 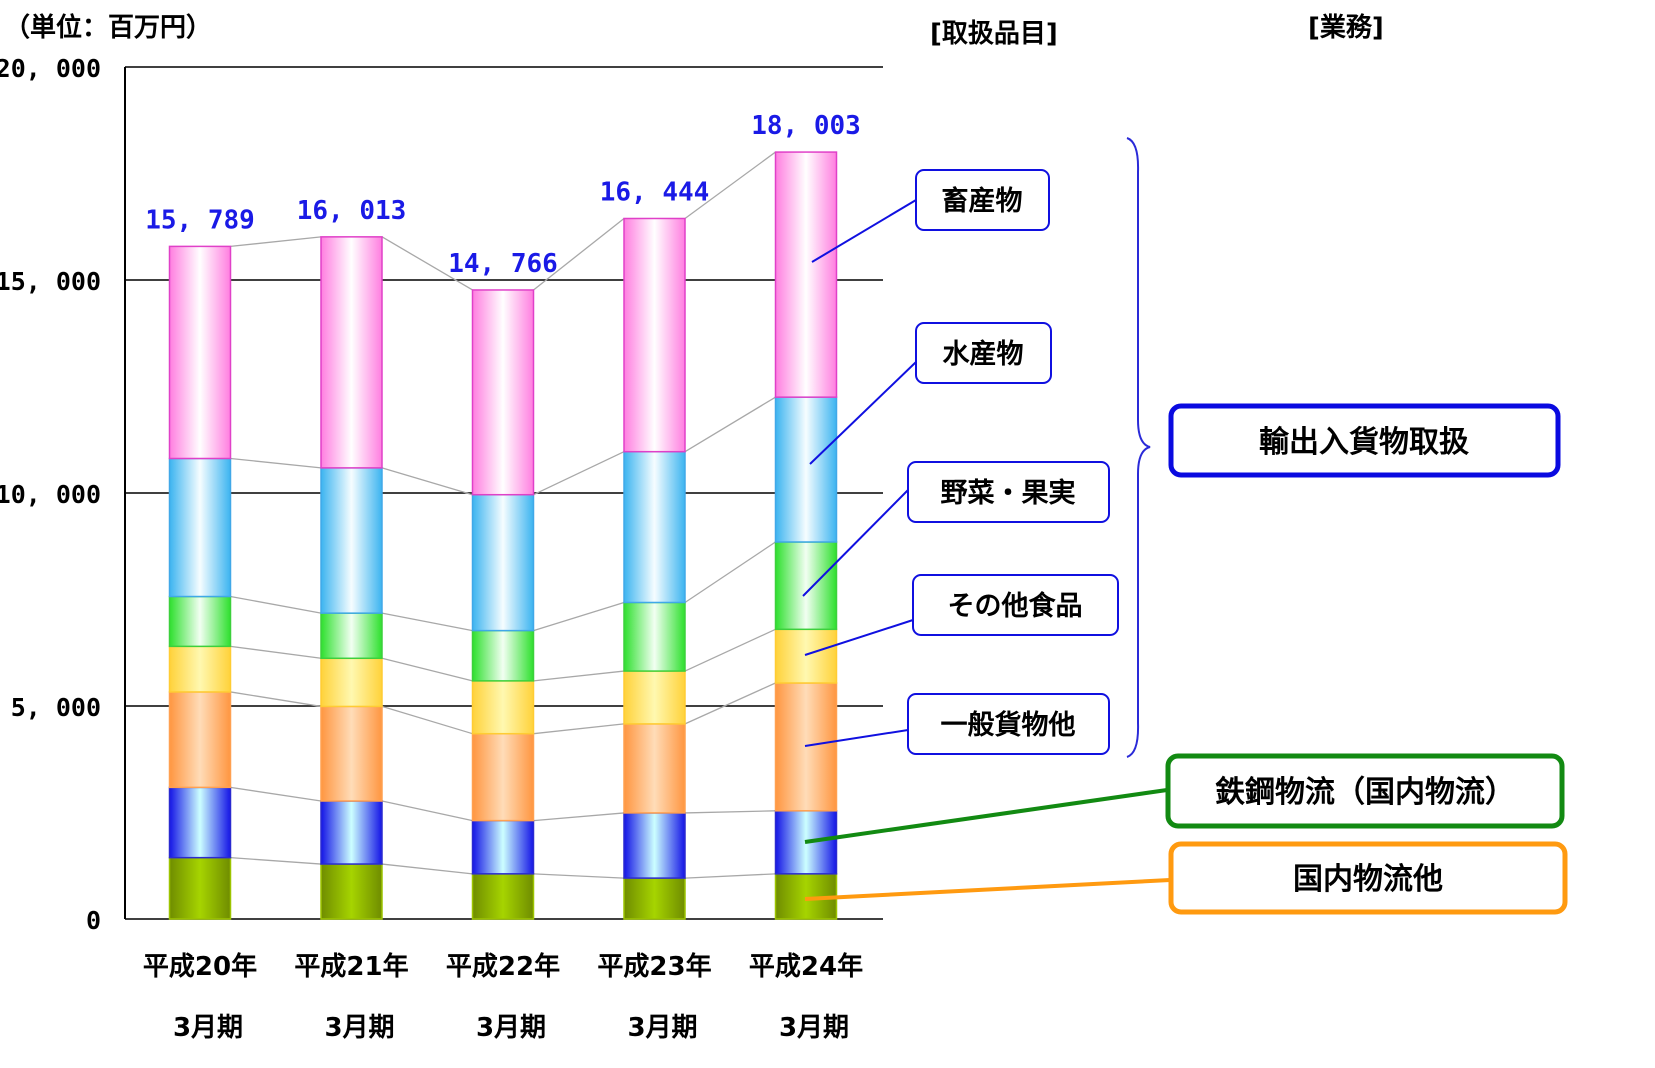 I want to click on total-label: 16, 013, so click(x=352, y=211).